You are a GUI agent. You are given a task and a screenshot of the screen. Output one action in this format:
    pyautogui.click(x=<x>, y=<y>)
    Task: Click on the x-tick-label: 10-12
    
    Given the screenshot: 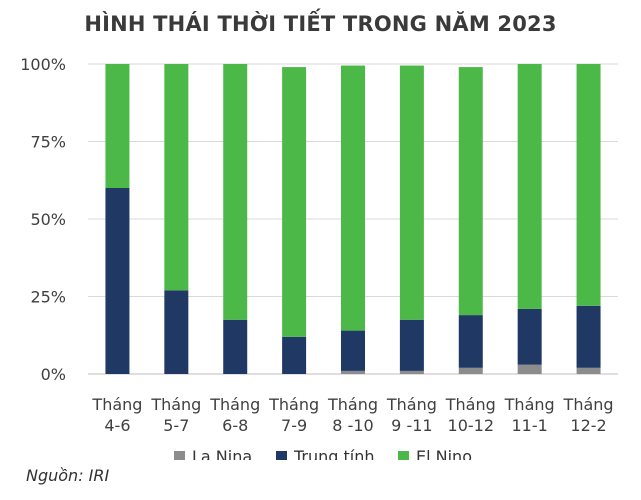 What is the action you would take?
    pyautogui.click(x=471, y=425)
    